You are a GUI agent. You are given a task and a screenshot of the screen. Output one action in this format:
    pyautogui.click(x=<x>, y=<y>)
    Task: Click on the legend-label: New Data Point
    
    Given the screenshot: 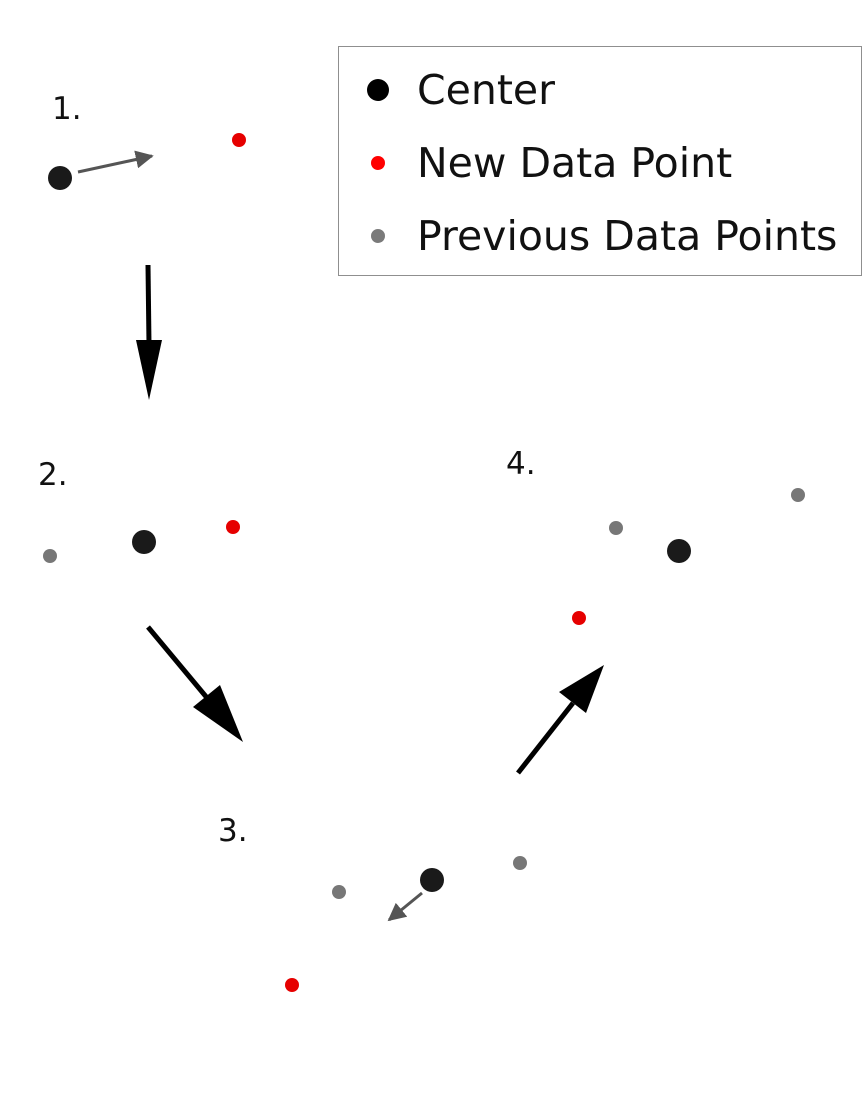 What is the action you would take?
    pyautogui.click(x=575, y=163)
    